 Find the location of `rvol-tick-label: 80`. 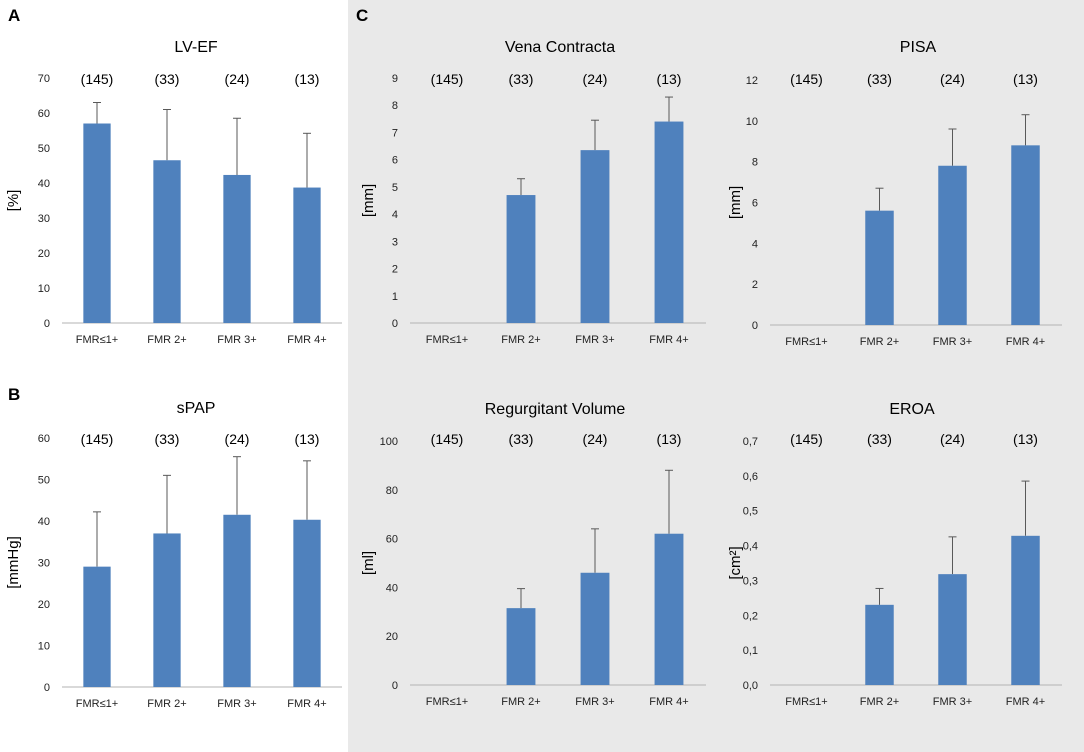

rvol-tick-label: 80 is located at coordinates (392, 491).